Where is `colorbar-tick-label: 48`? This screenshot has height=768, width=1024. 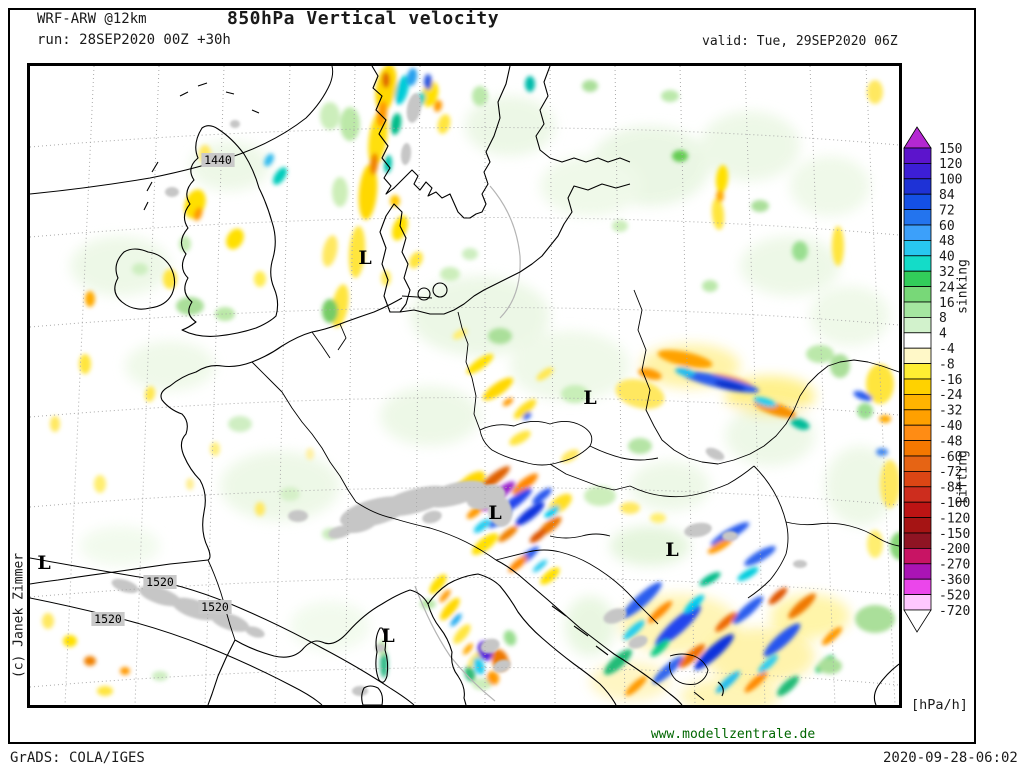 colorbar-tick-label: 48 is located at coordinates (947, 241).